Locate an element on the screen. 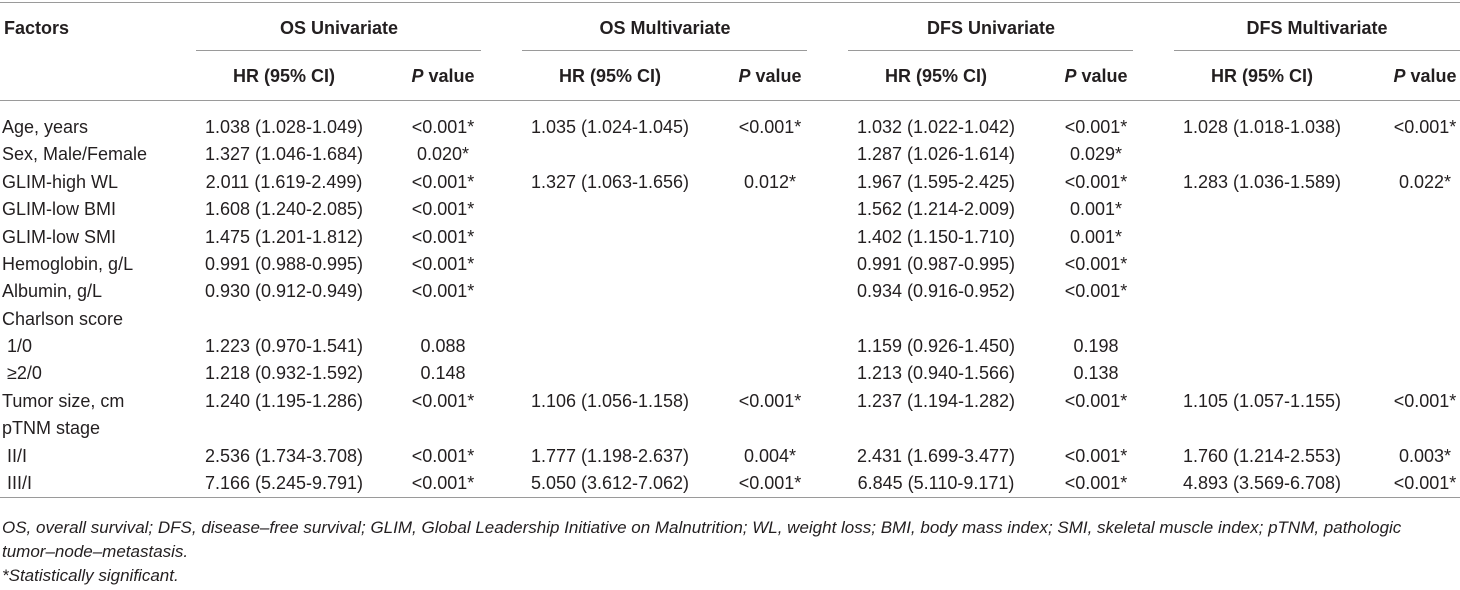 The height and width of the screenshot is (590, 1460). row-label: Albumin, g/L is located at coordinates (52, 291).